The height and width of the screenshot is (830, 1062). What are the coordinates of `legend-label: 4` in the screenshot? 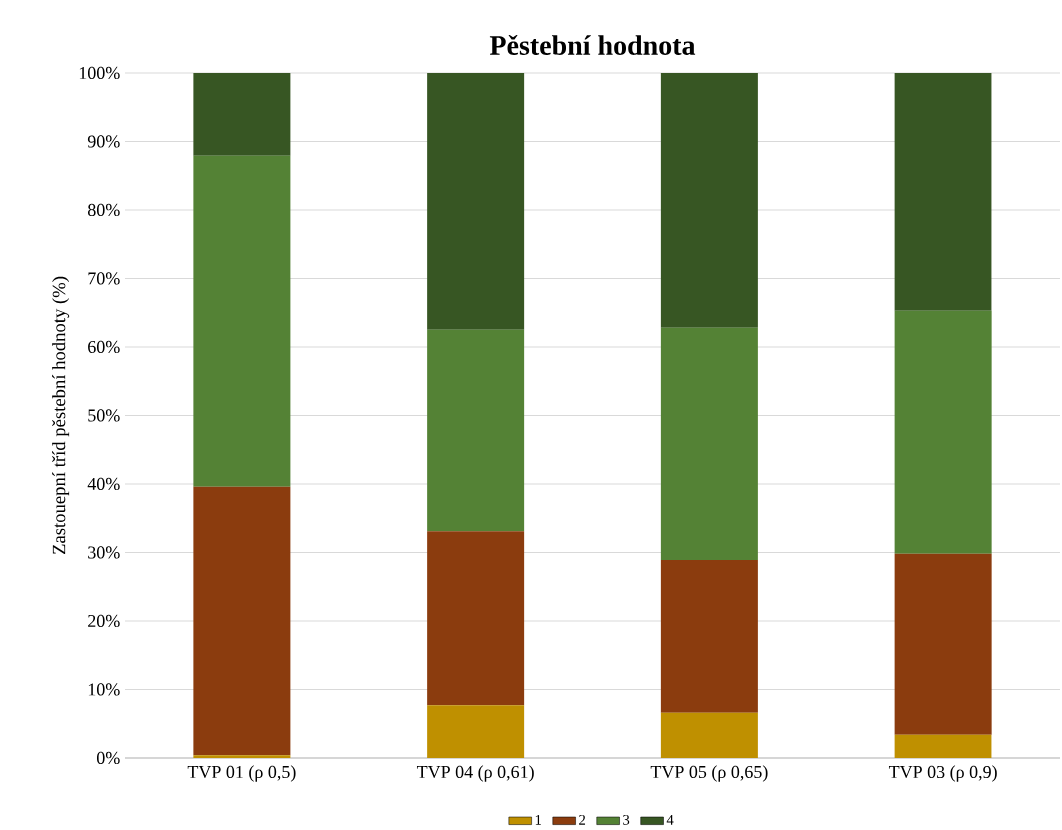 It's located at (670, 820).